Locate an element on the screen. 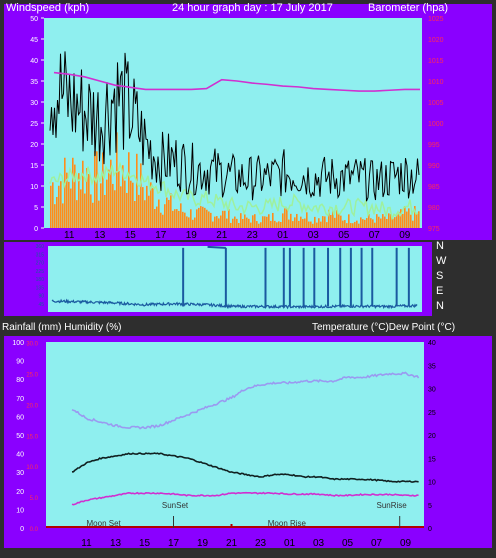 The height and width of the screenshot is (558, 496). wind-x-tick-label: 01 is located at coordinates (283, 235).